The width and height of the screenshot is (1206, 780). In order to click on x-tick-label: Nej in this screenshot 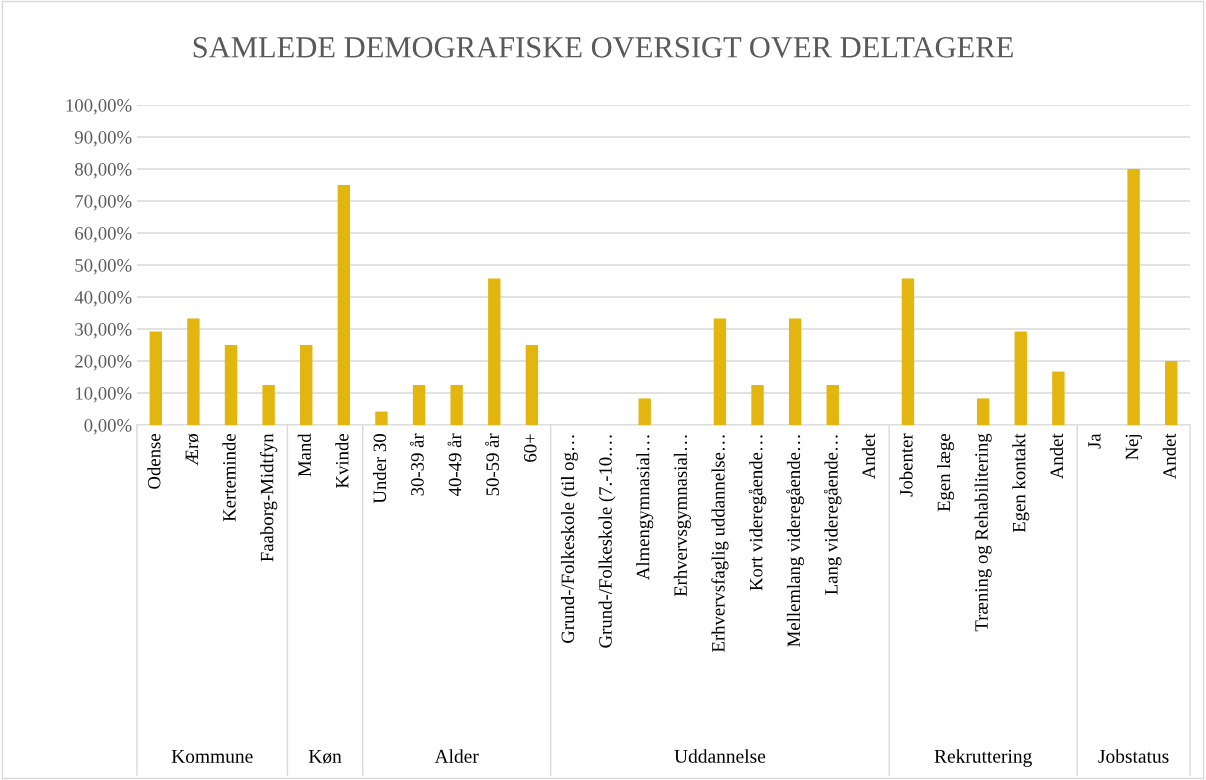, I will do `click(1134, 447)`.